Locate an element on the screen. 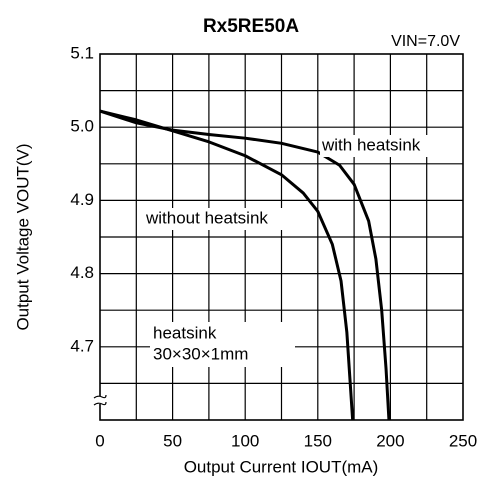  y-axis-label: Output Voltage VOUT(V) is located at coordinates (22, 236).